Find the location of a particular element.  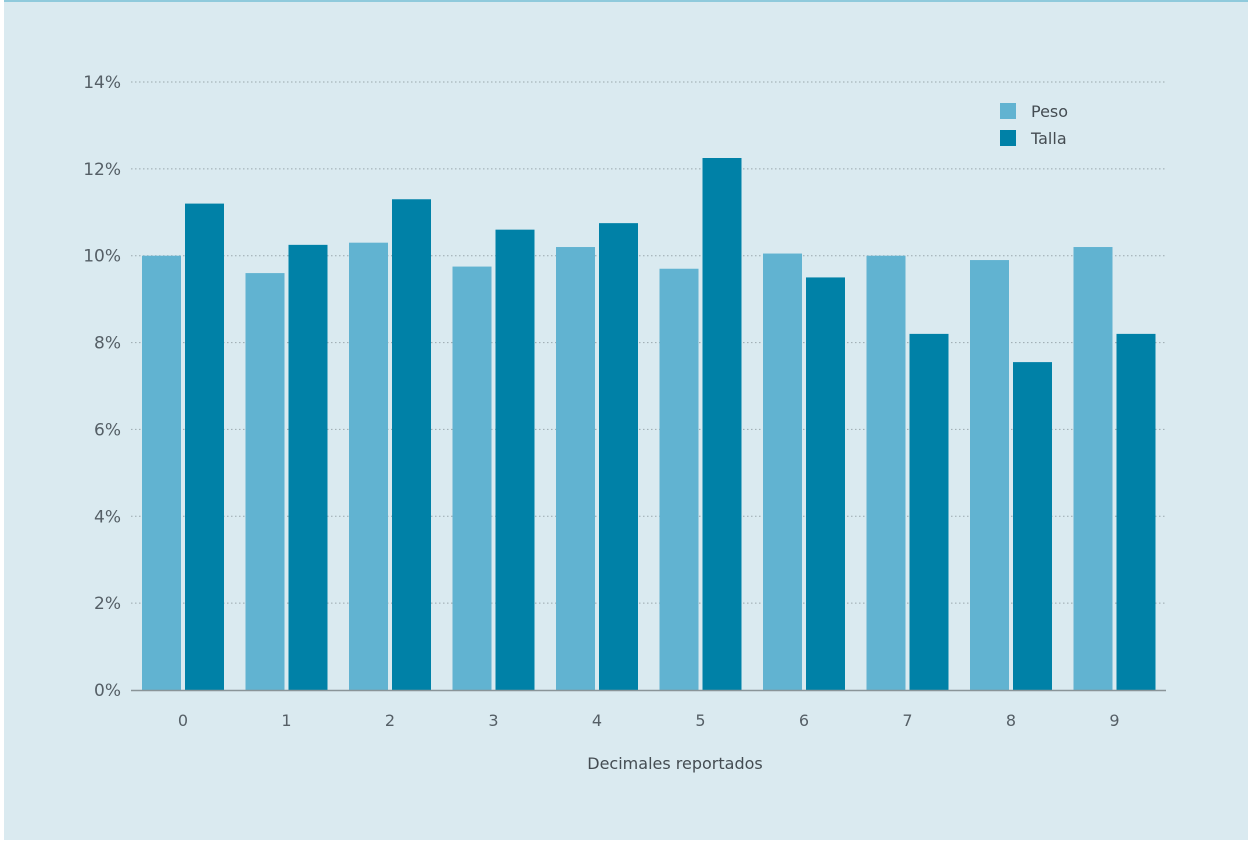

x-tick-label: 3 is located at coordinates (493, 720).